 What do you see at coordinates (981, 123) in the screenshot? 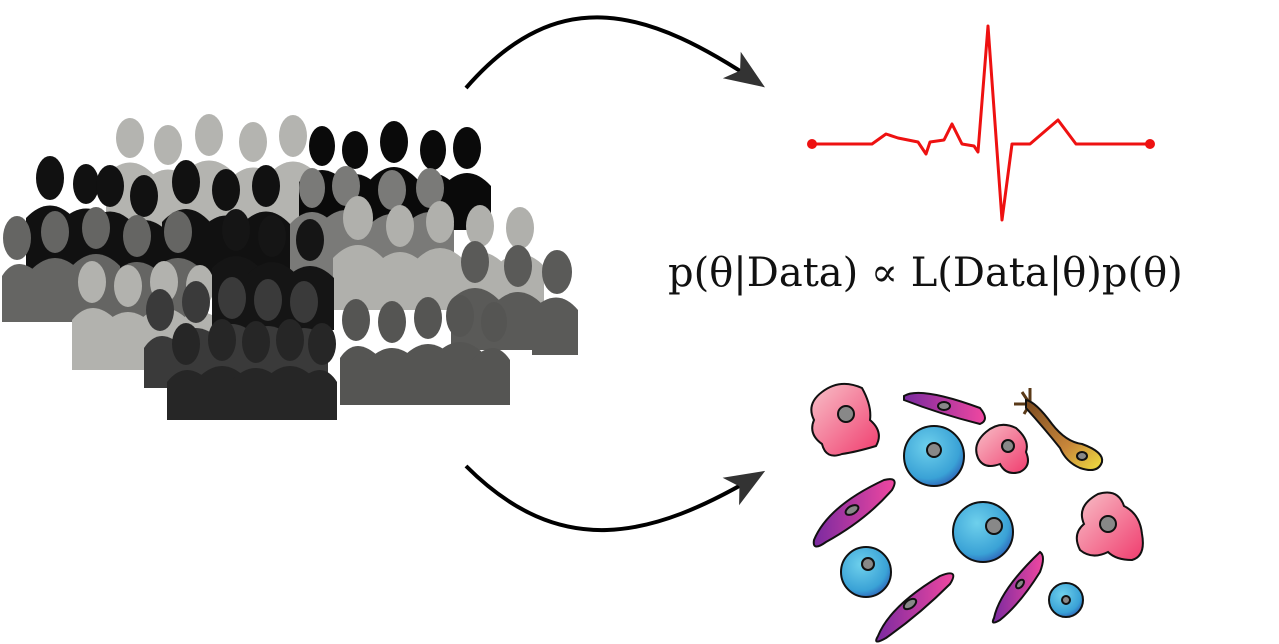
I see `ecg-signal-icon` at bounding box center [981, 123].